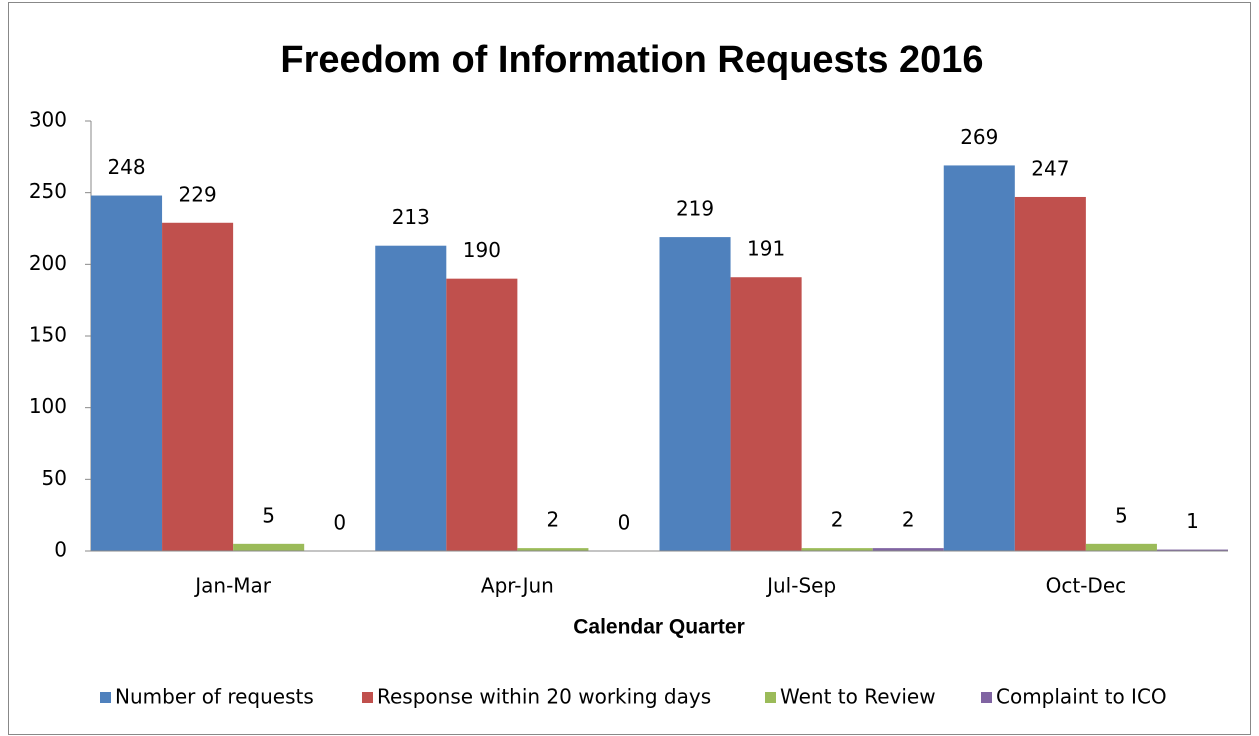 The image size is (1259, 736). Describe the element at coordinates (858, 697) in the screenshot. I see `legend-label: Went to Review` at that location.